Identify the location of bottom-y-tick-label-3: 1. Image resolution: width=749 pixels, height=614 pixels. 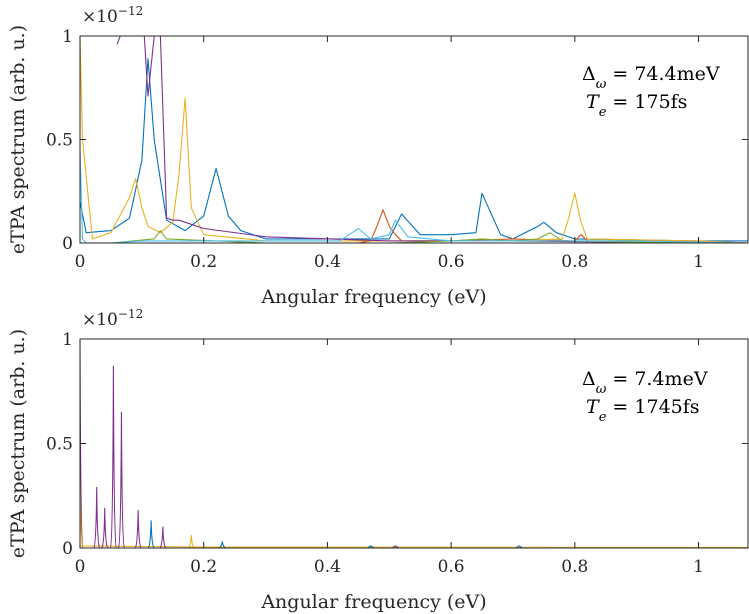
(67, 340).